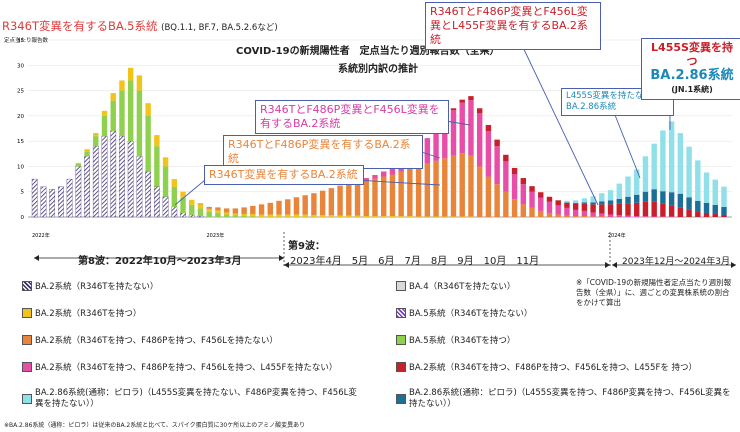 Image resolution: width=740 pixels, height=432 pixels. Describe the element at coordinates (216, 235) in the screenshot. I see `year-label: 2023年` at that location.